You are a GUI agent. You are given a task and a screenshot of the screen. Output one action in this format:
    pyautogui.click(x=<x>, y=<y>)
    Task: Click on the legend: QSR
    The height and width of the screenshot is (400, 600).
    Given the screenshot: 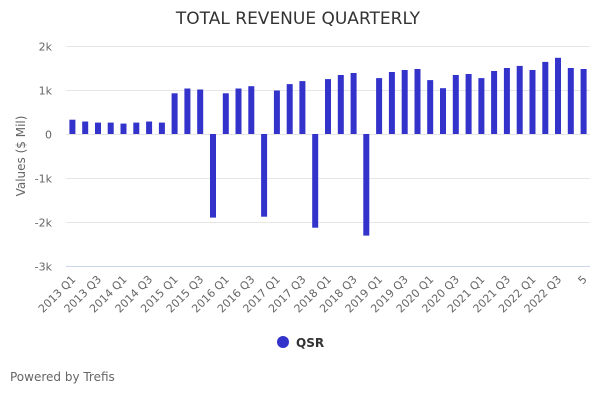 What is the action you would take?
    pyautogui.click(x=300, y=343)
    